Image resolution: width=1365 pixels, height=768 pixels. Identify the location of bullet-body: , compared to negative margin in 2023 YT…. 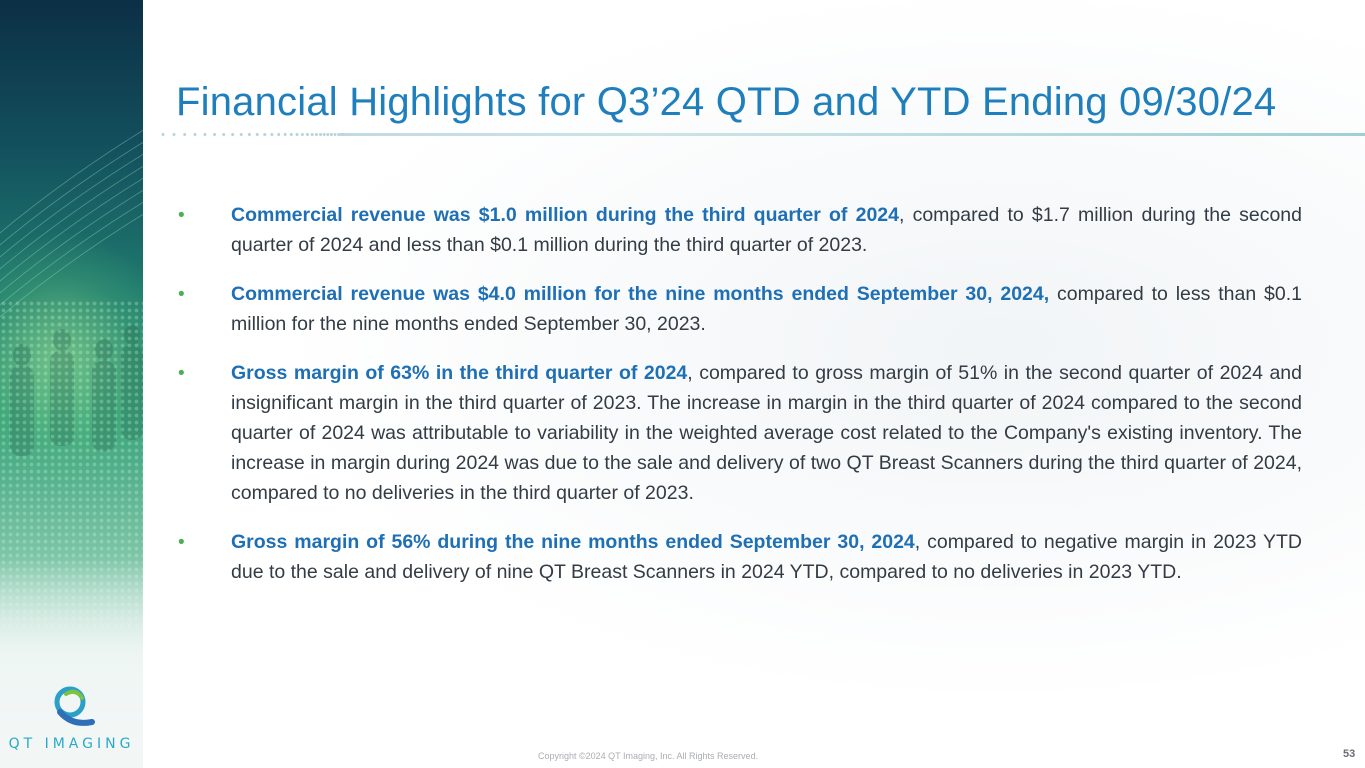
(766, 557).